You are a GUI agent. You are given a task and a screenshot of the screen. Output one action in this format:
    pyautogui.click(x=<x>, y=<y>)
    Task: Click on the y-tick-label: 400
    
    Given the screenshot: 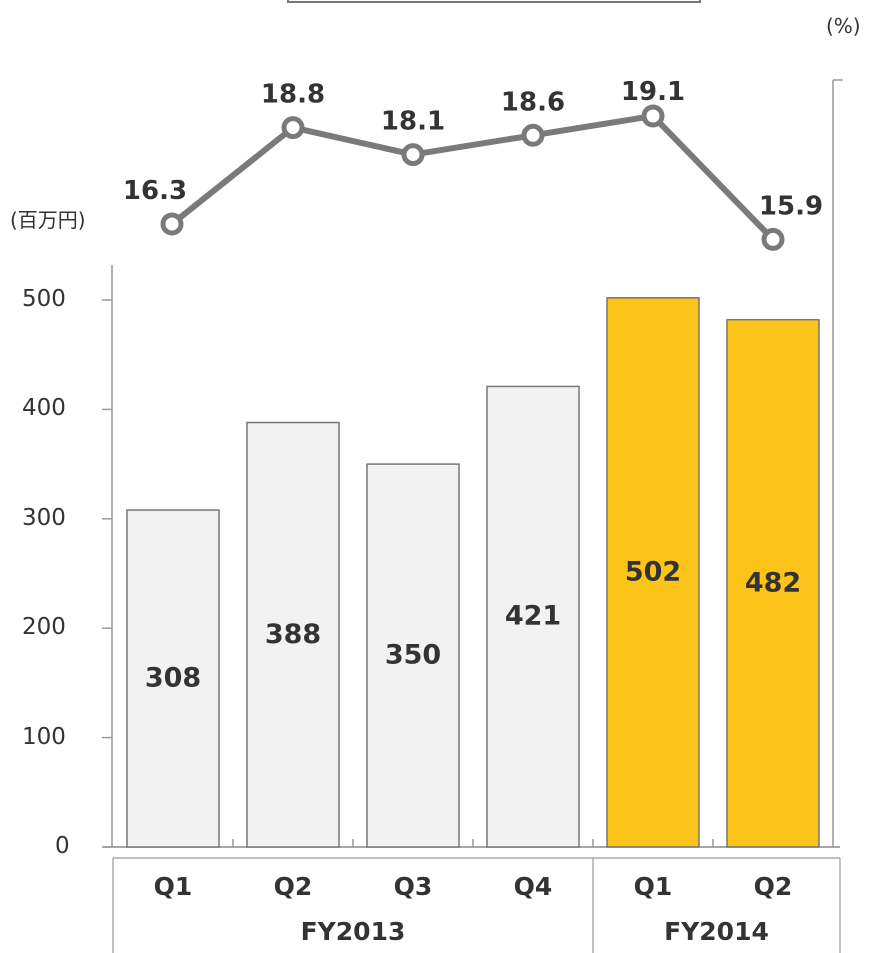 What is the action you would take?
    pyautogui.click(x=44, y=408)
    